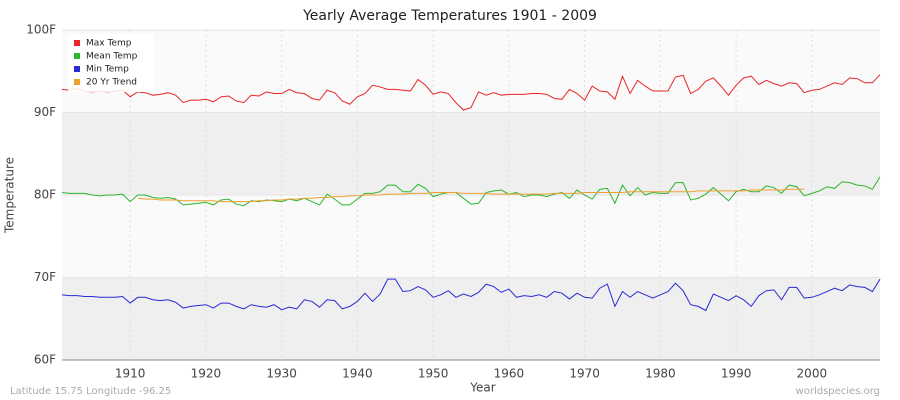 The image size is (900, 400). I want to click on footer-left: Latitude 15.75 Longitude -96.25, so click(90, 391).